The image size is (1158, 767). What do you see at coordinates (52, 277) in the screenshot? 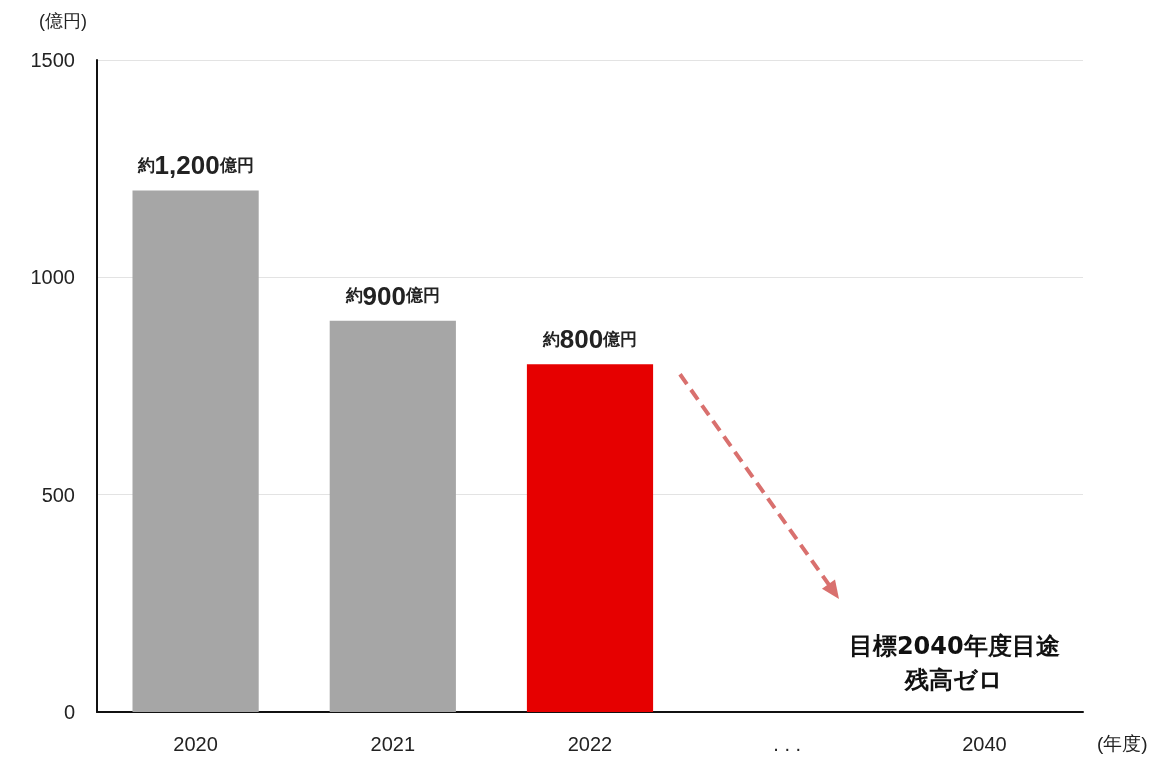
I see `y-tick-label: 1000` at bounding box center [52, 277].